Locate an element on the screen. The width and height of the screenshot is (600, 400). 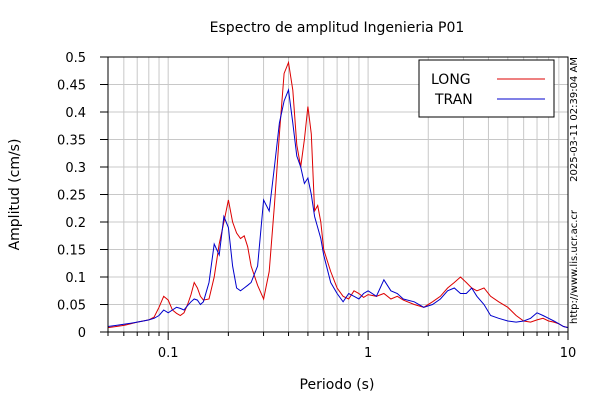
y-tick-label: 0.3 is located at coordinates (75, 168).